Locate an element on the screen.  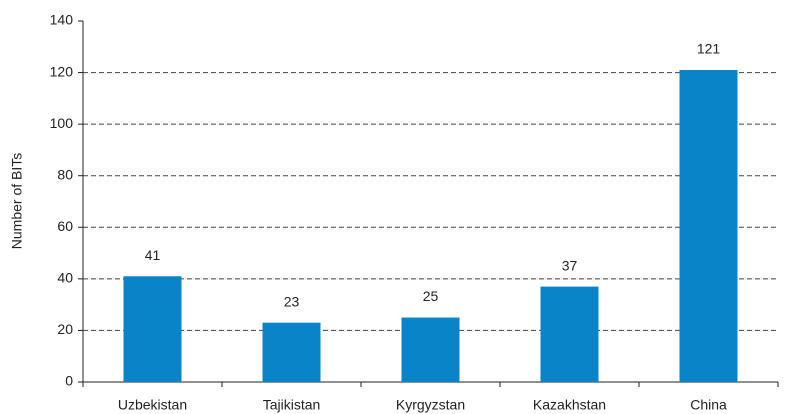
y-tick-label: 120 is located at coordinates (62, 71).